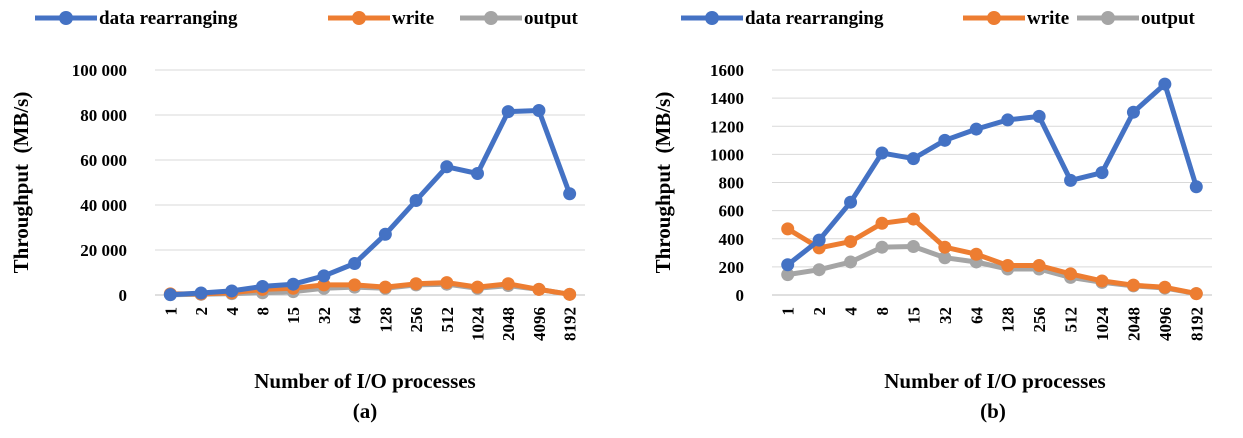 This screenshot has height=438, width=1243. Describe the element at coordinates (732, 239) in the screenshot. I see `y-tick-label: 400` at that location.